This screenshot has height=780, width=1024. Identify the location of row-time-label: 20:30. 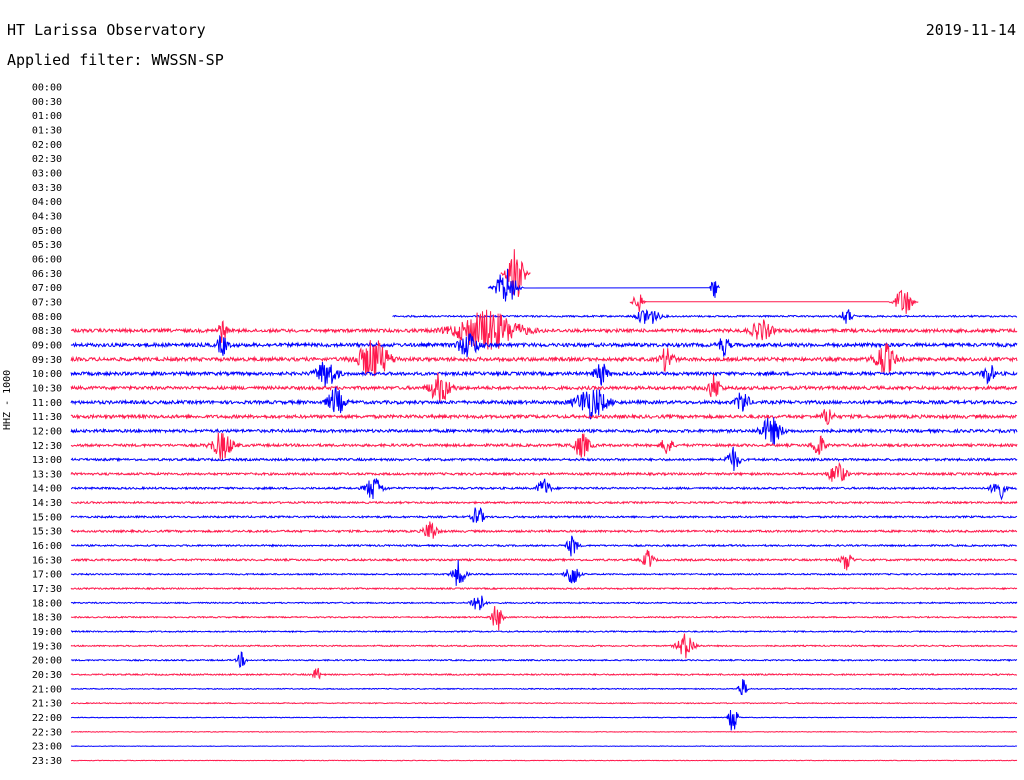
(47, 675).